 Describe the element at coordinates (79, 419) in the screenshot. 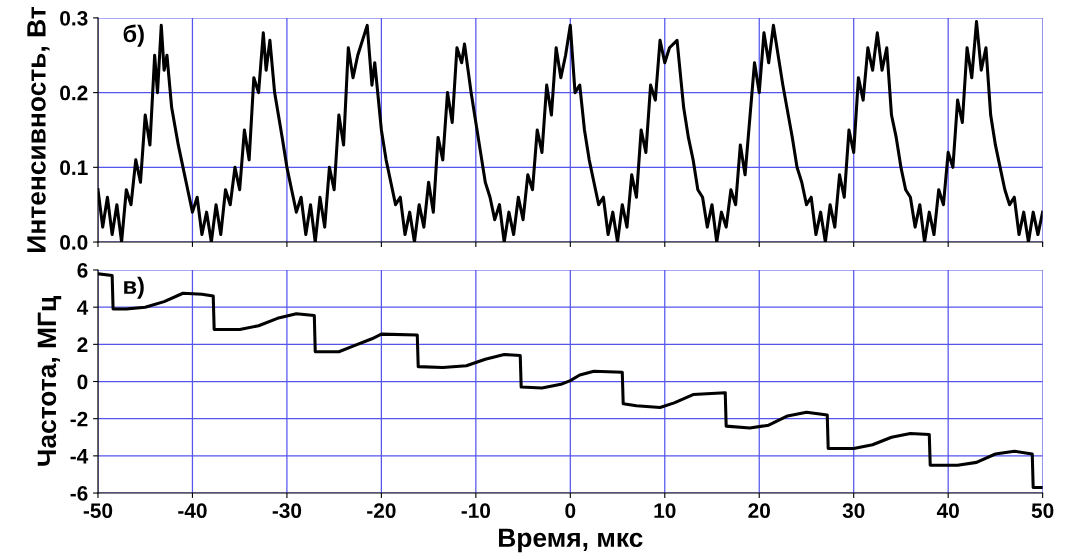

I see `y-tick-label: -2` at that location.